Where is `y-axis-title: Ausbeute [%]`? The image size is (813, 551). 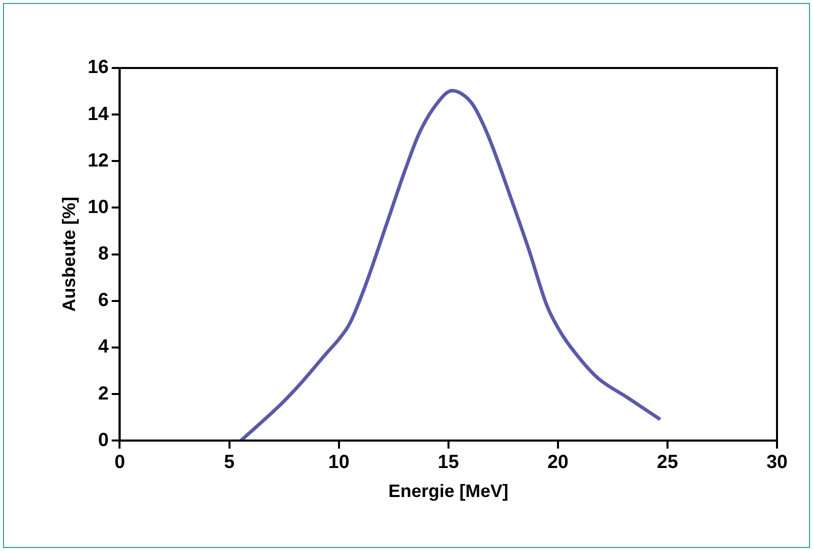
y-axis-title: Ausbeute [%] is located at coordinates (68, 254).